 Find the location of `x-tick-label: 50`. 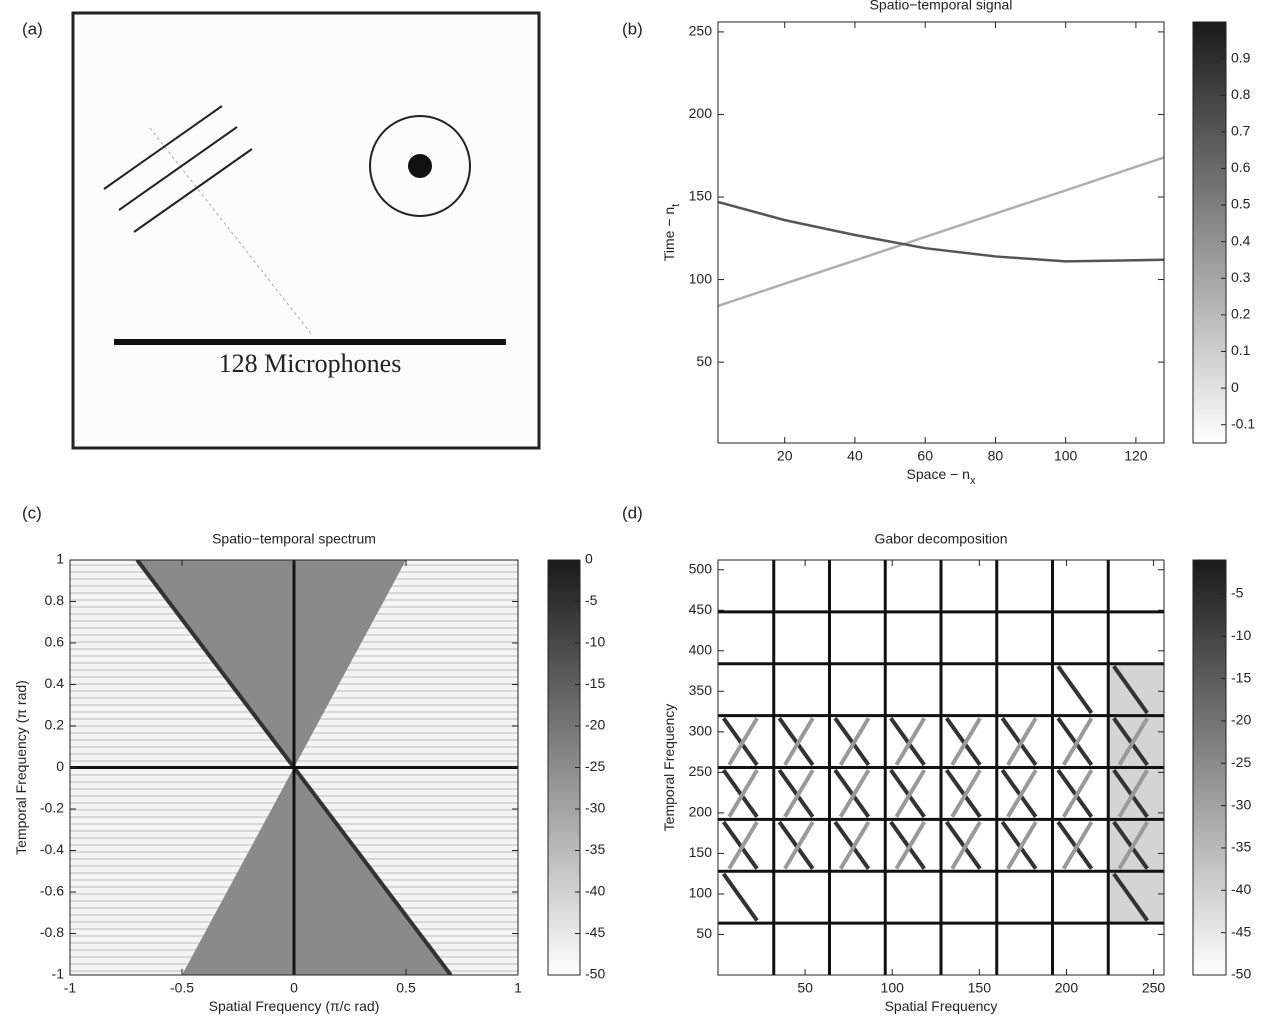

x-tick-label: 50 is located at coordinates (805, 988).